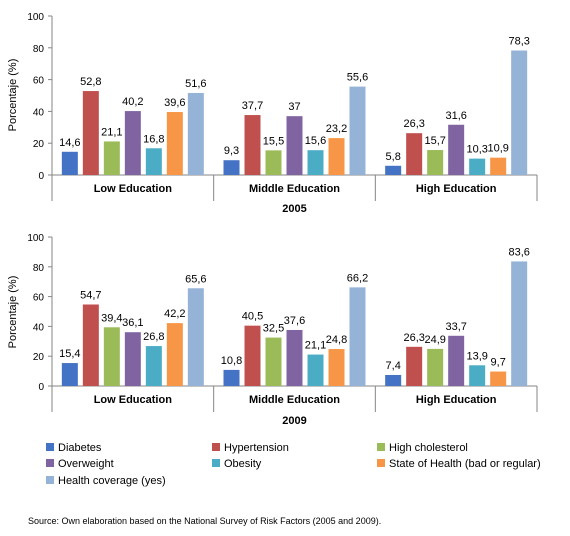 The width and height of the screenshot is (570, 536). I want to click on data-label: 10,8, so click(231, 361).